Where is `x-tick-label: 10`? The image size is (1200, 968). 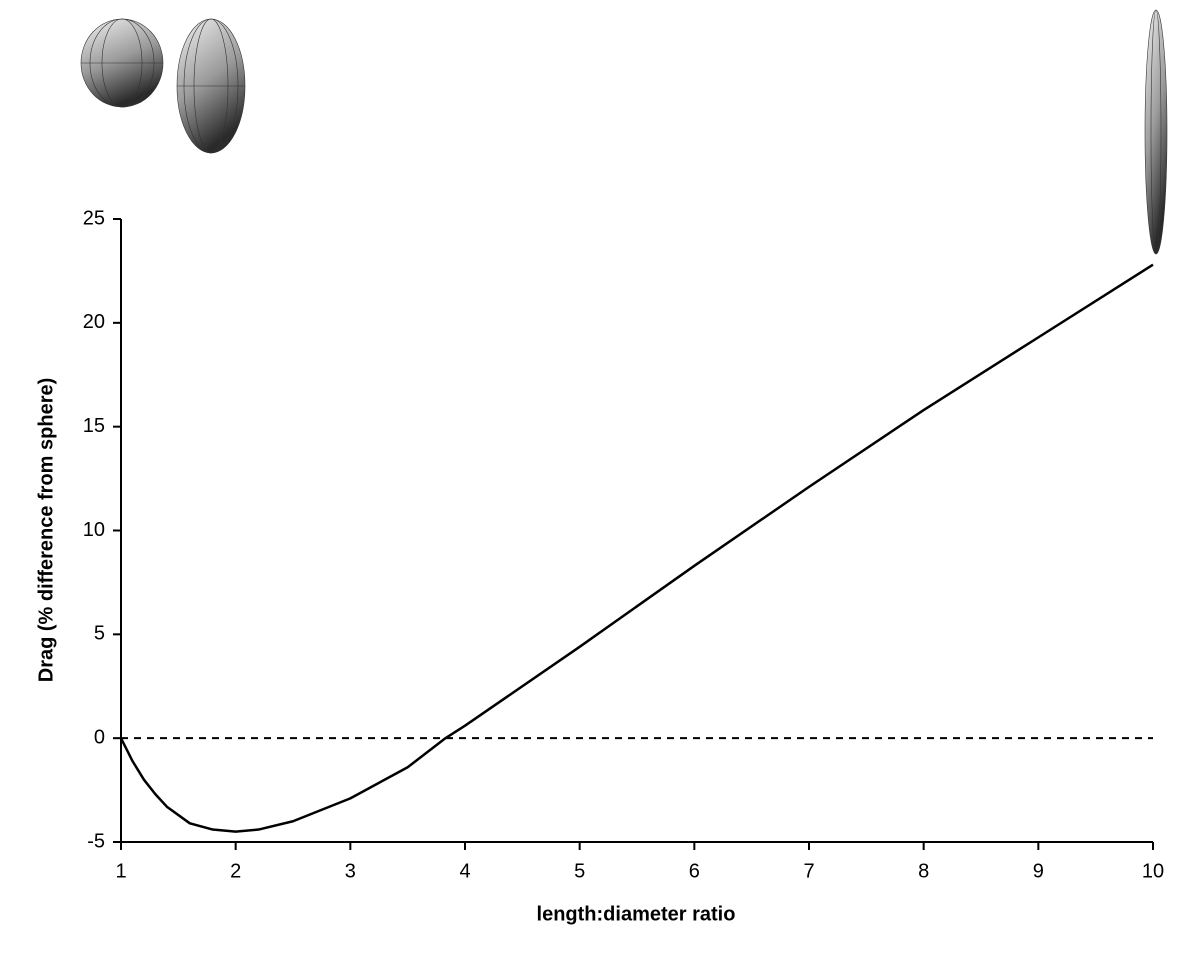
x-tick-label: 10 is located at coordinates (1153, 871).